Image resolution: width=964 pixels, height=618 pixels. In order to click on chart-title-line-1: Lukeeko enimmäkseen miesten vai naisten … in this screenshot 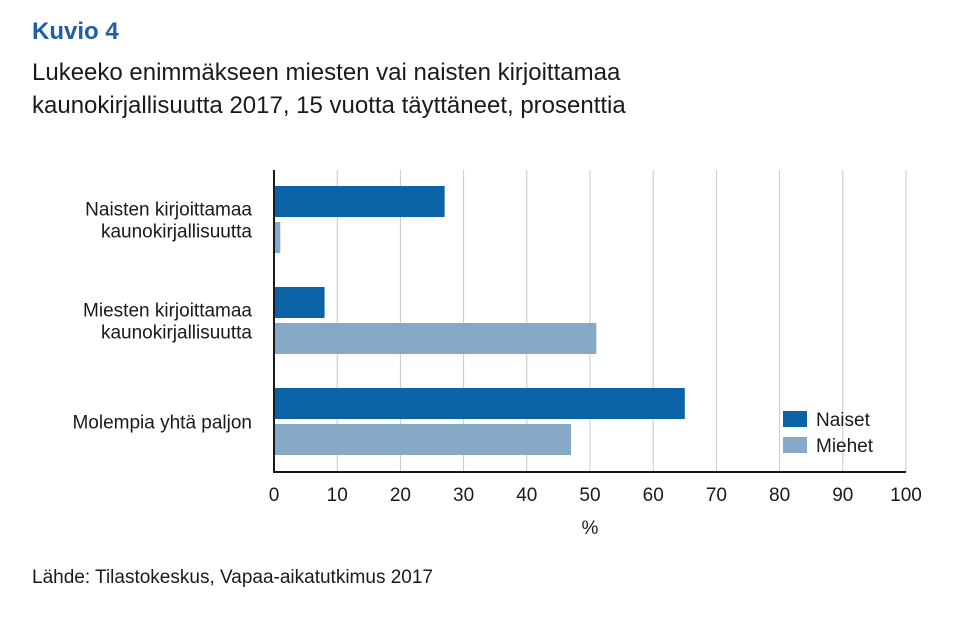, I will do `click(326, 72)`.